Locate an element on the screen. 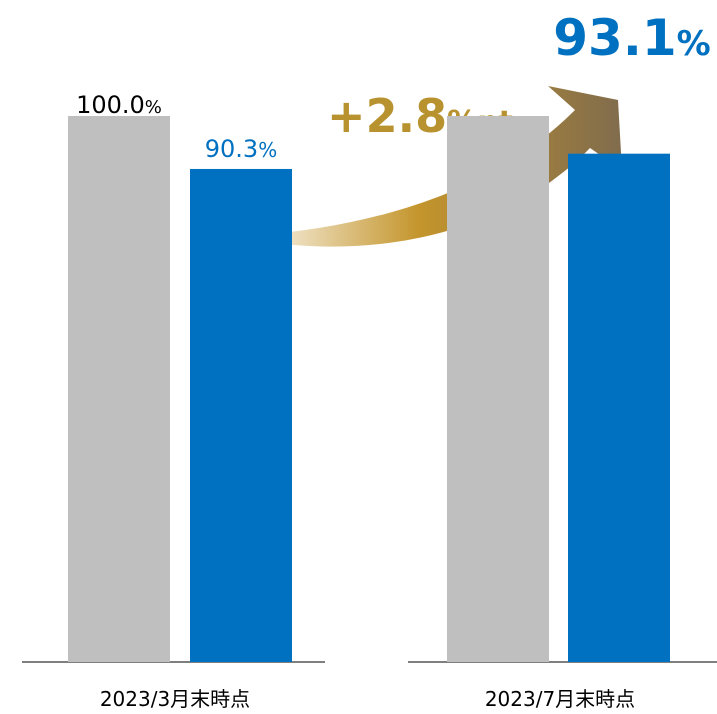  x-tick-label: 2023/7月末時点 is located at coordinates (560, 699).